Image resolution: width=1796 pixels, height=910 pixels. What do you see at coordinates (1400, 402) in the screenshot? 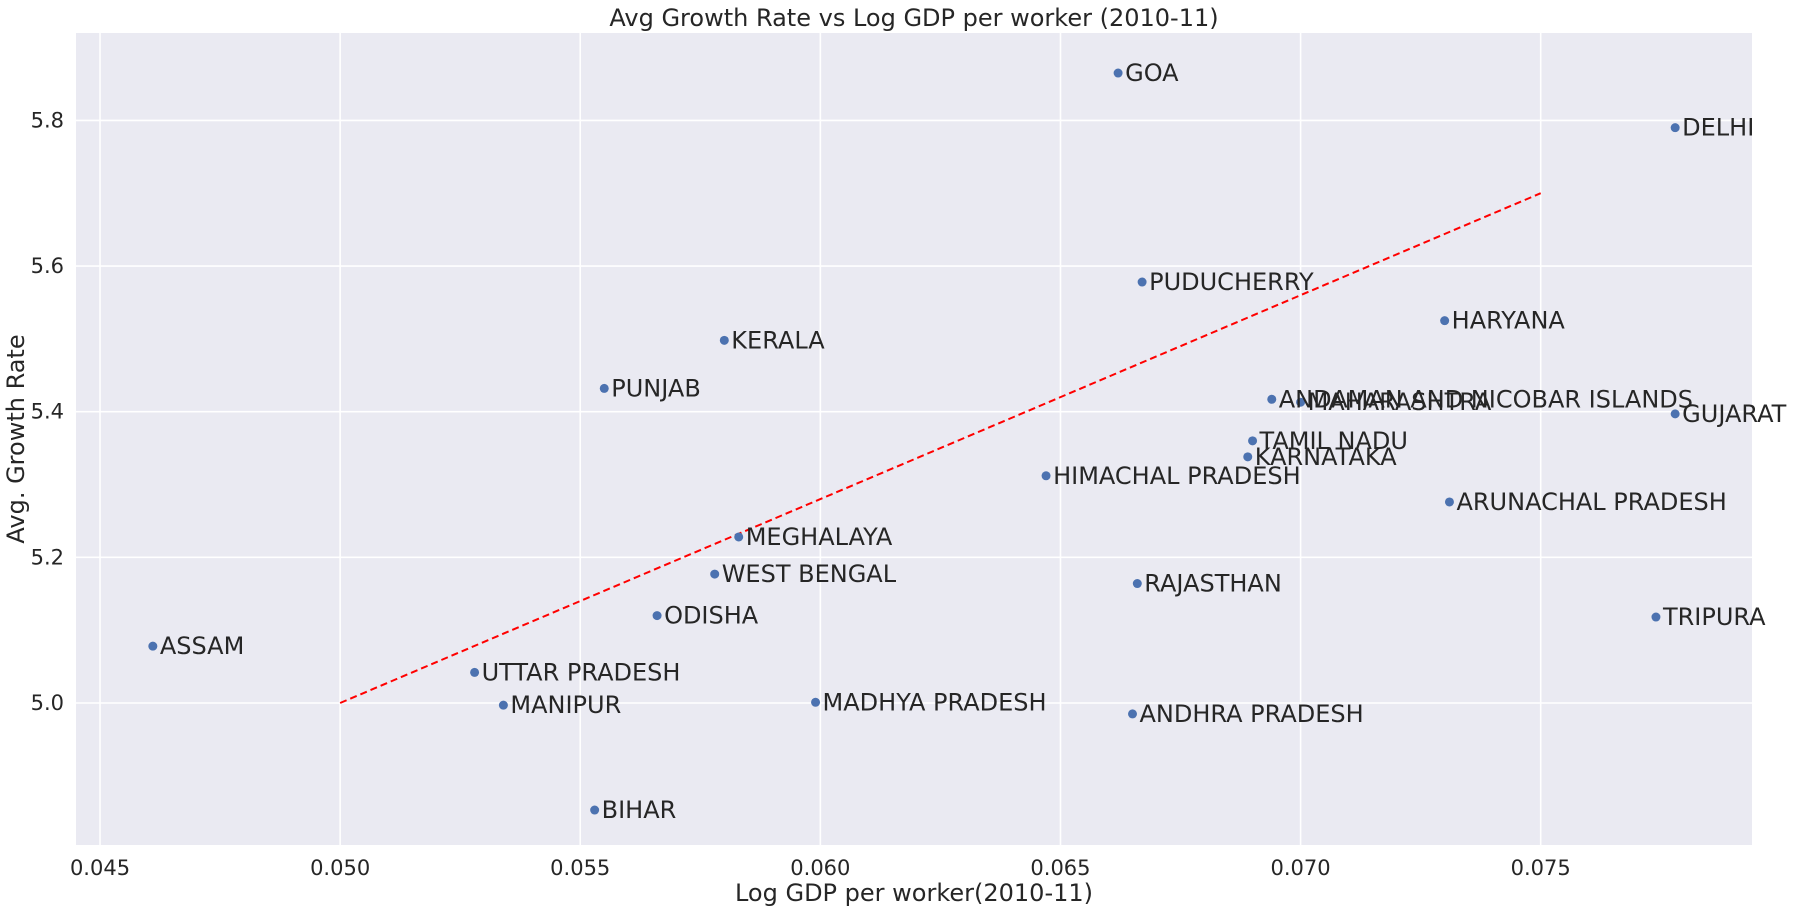
I see `point-label: MAHARASHTRA` at bounding box center [1400, 402].